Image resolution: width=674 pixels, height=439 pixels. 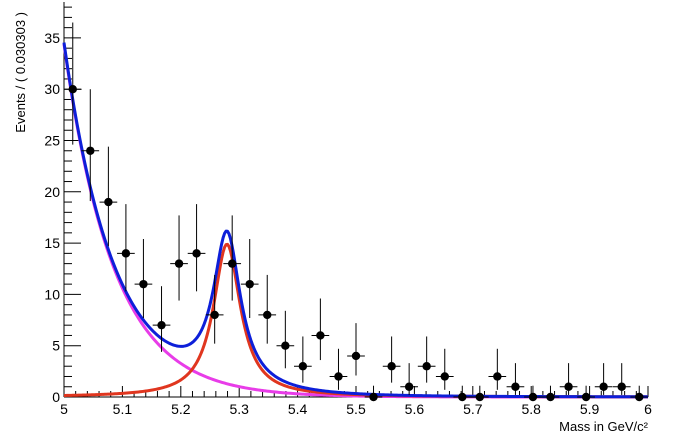 What do you see at coordinates (52, 89) in the screenshot?
I see `y-tick-label: 30` at bounding box center [52, 89].